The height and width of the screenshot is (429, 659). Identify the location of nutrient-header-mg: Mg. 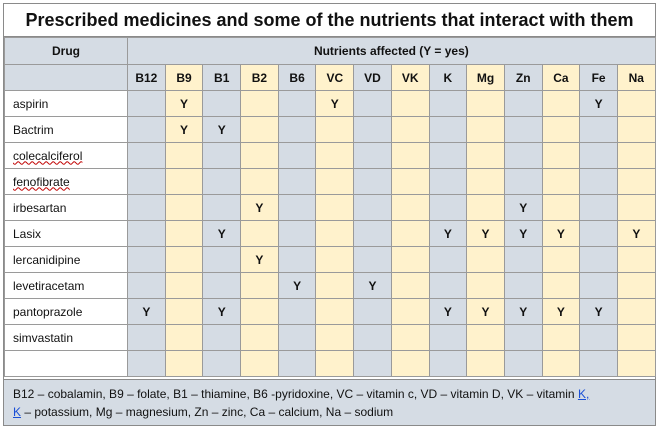
(485, 77).